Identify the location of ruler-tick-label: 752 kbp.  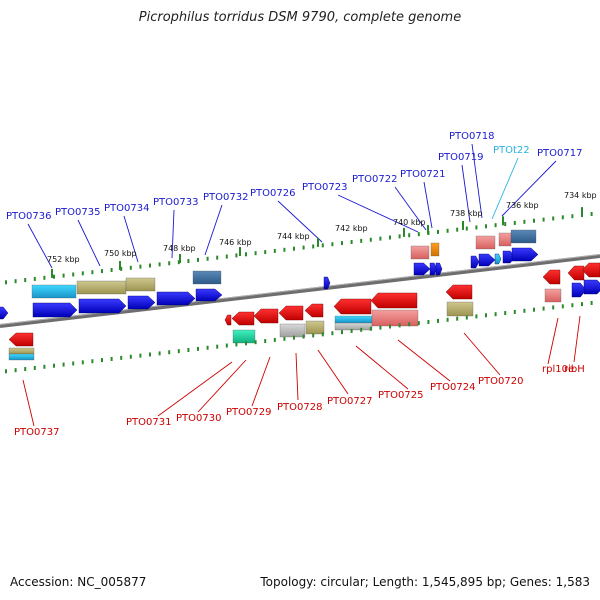
(63, 259).